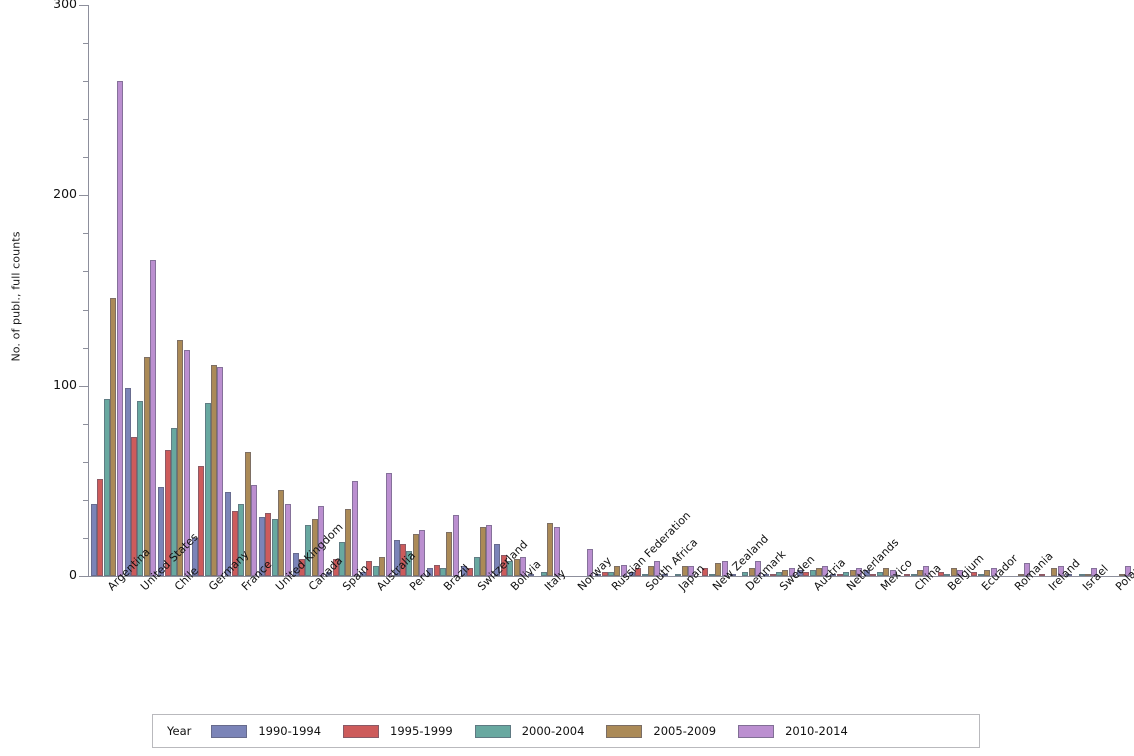 The image size is (1134, 756). Describe the element at coordinates (88, 291) in the screenshot. I see `y-axis-line` at that location.